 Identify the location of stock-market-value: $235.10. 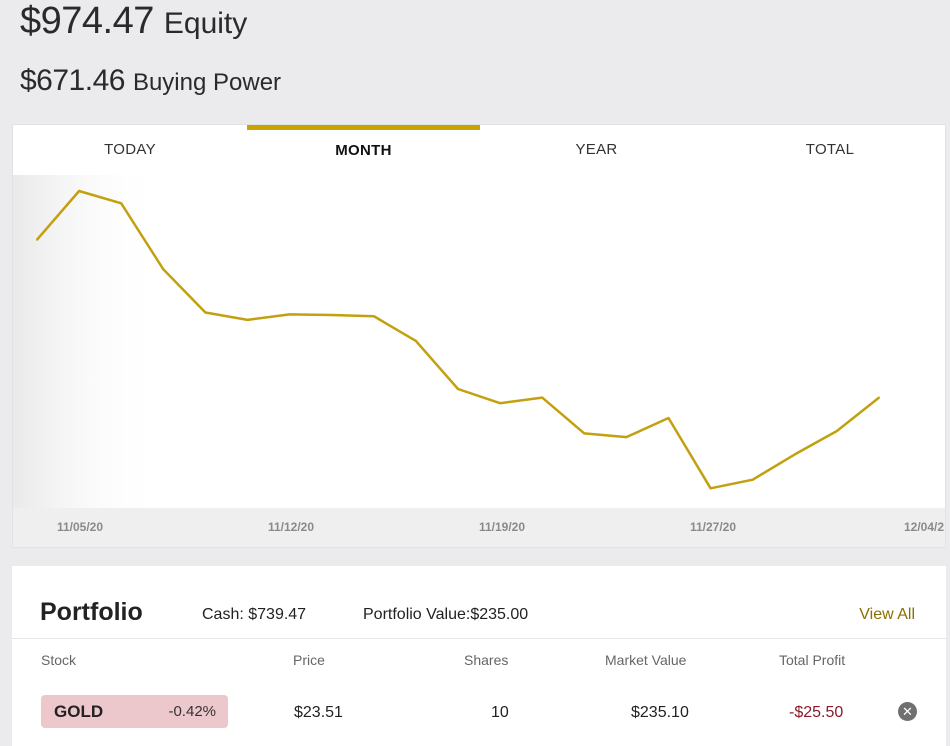
(660, 712).